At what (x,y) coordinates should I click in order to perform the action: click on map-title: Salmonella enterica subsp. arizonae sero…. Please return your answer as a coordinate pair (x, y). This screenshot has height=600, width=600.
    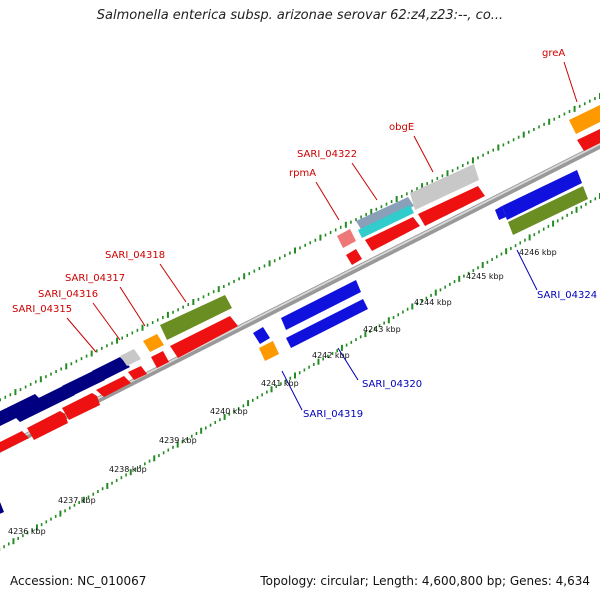
    Looking at the image, I should click on (300, 15).